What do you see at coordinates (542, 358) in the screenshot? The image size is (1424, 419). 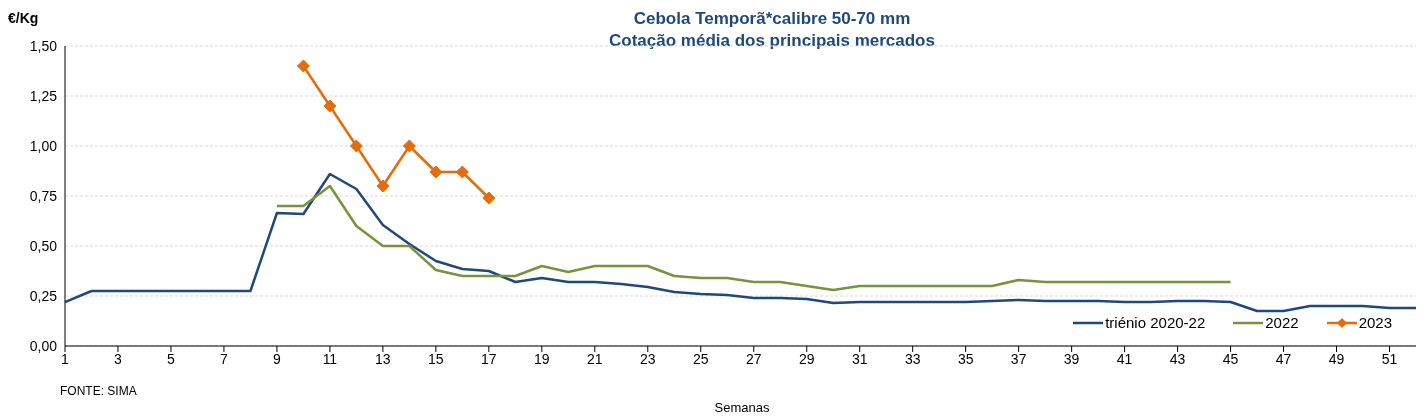 I see `x-tick-label: 19` at bounding box center [542, 358].